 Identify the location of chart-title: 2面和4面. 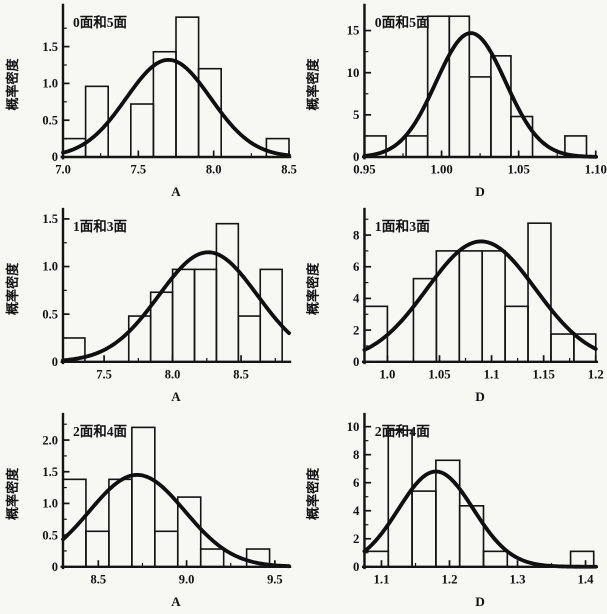
(100, 431).